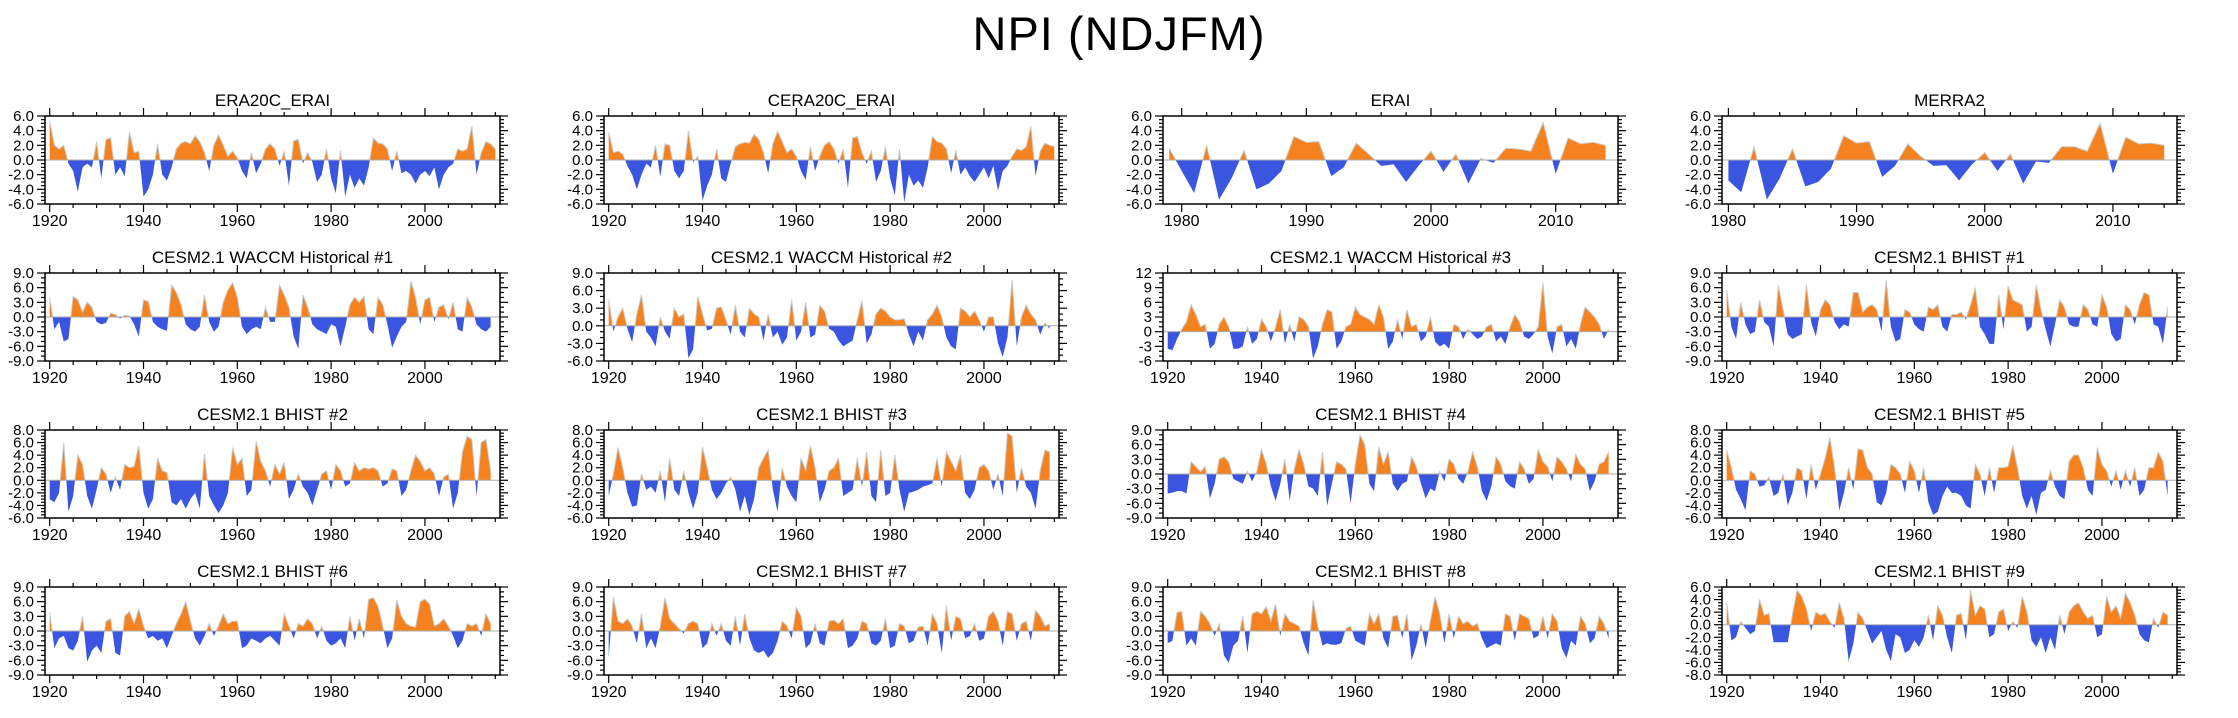  What do you see at coordinates (1390, 414) in the screenshot?
I see `subplot-title: CESM2.1 BHIST #4` at bounding box center [1390, 414].